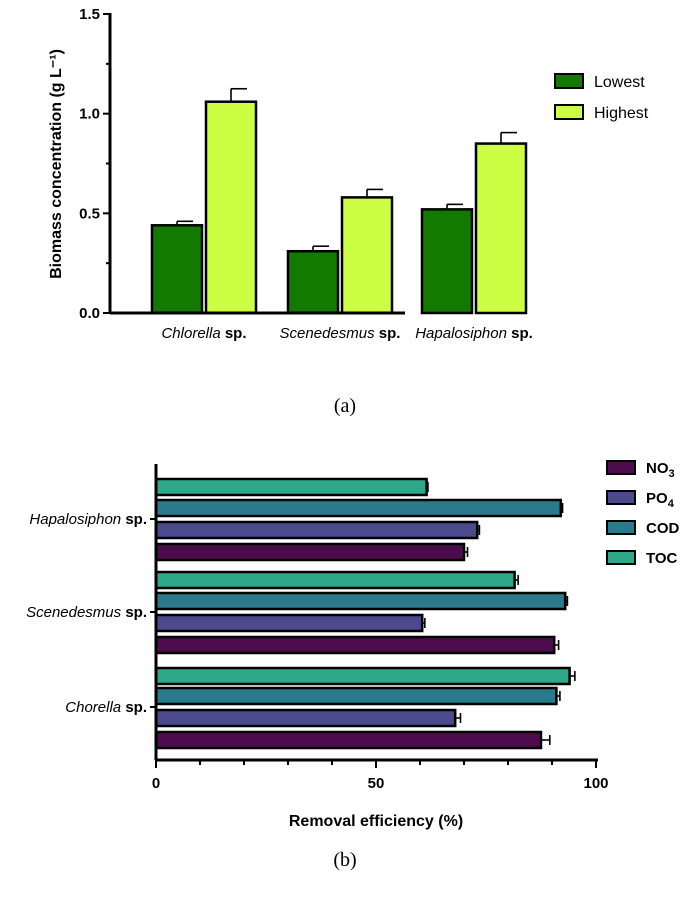  What do you see at coordinates (660, 470) in the screenshot?
I see `legend-label-b: NO3` at bounding box center [660, 470].